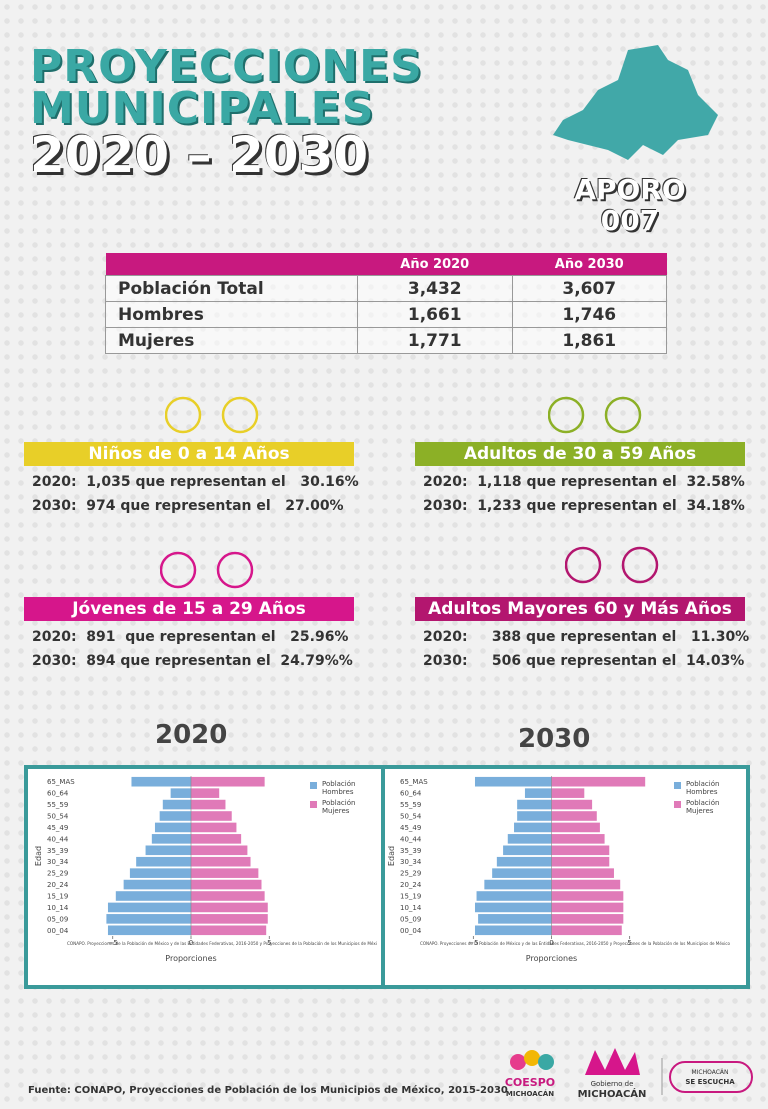 The width and height of the screenshot is (768, 1109). I want to click on row-label: Población Total, so click(231, 288).